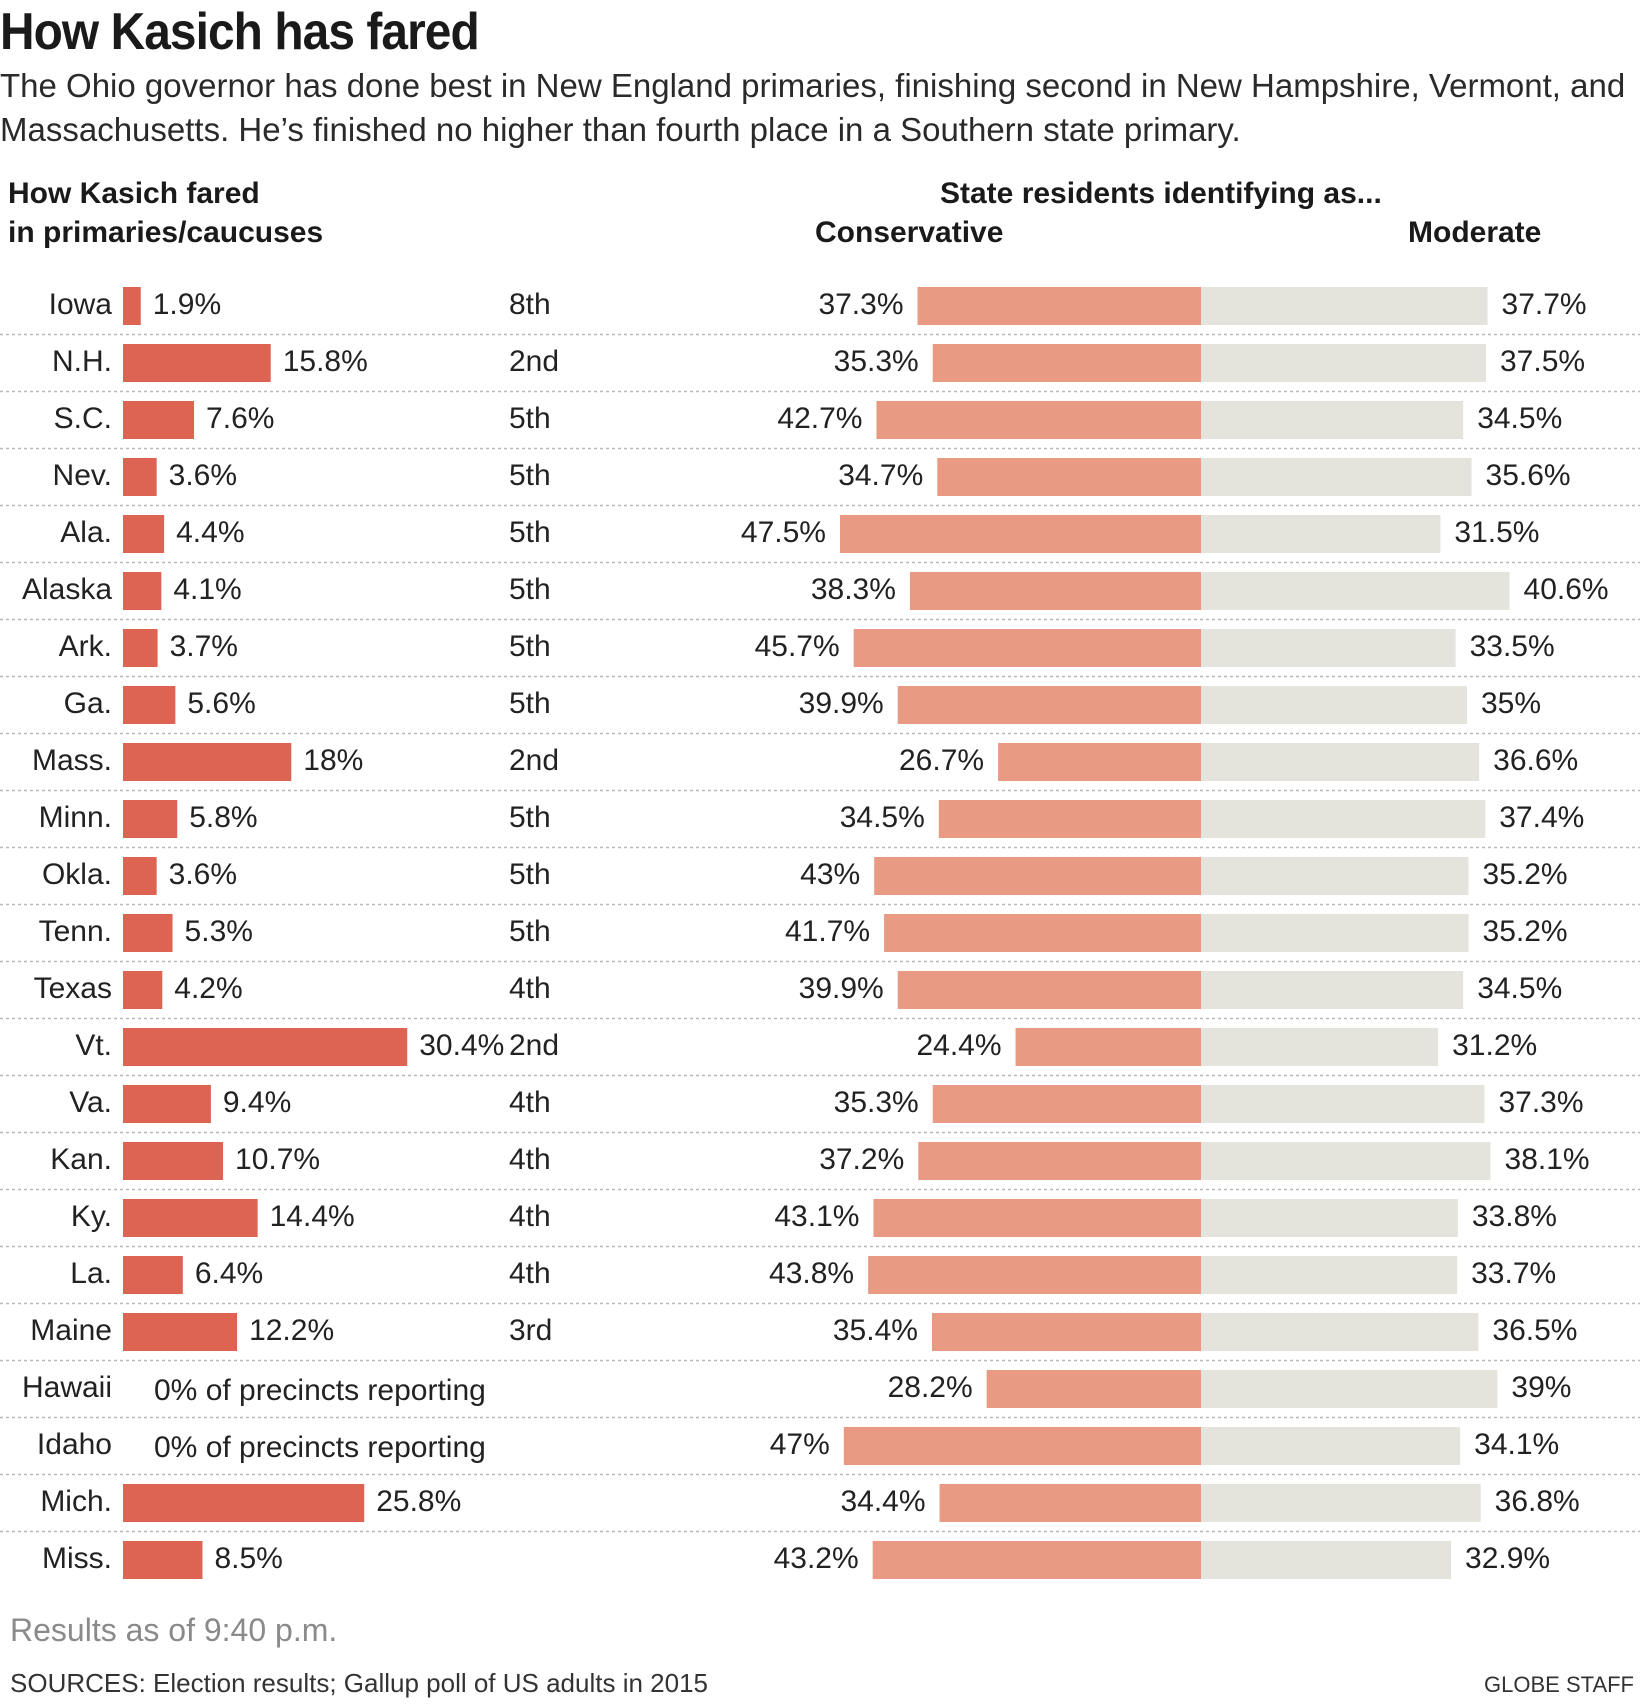 This screenshot has height=1707, width=1644. I want to click on chart-title: How Kasich has fared, so click(240, 32).